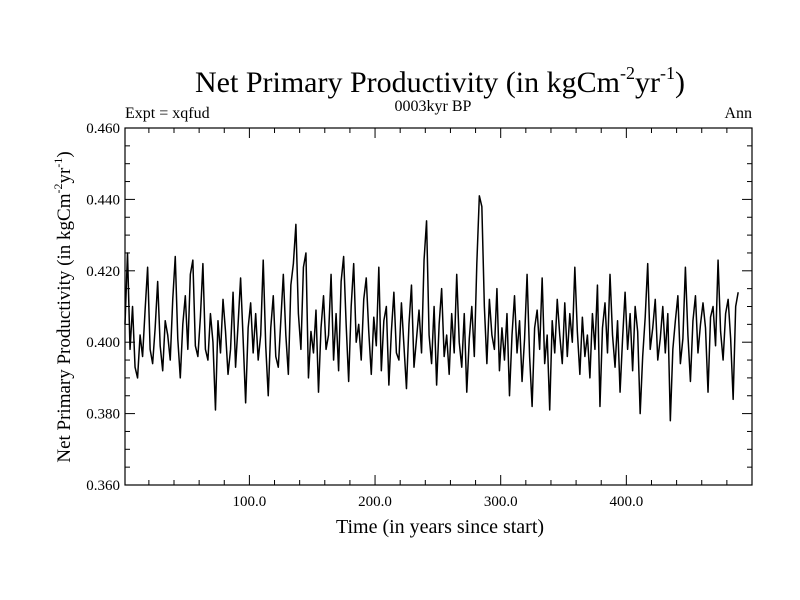 Image resolution: width=800 pixels, height=600 pixels. Describe the element at coordinates (433, 106) in the screenshot. I see `subtitle-period: 0003kyr BP` at that location.